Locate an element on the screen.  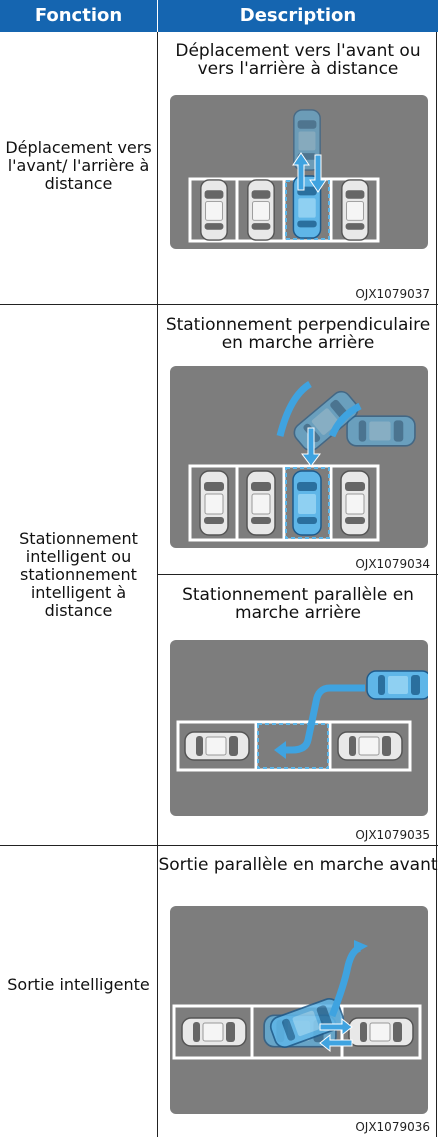
caption: Sortie parallèle en marche avant is located at coordinates (298, 865).